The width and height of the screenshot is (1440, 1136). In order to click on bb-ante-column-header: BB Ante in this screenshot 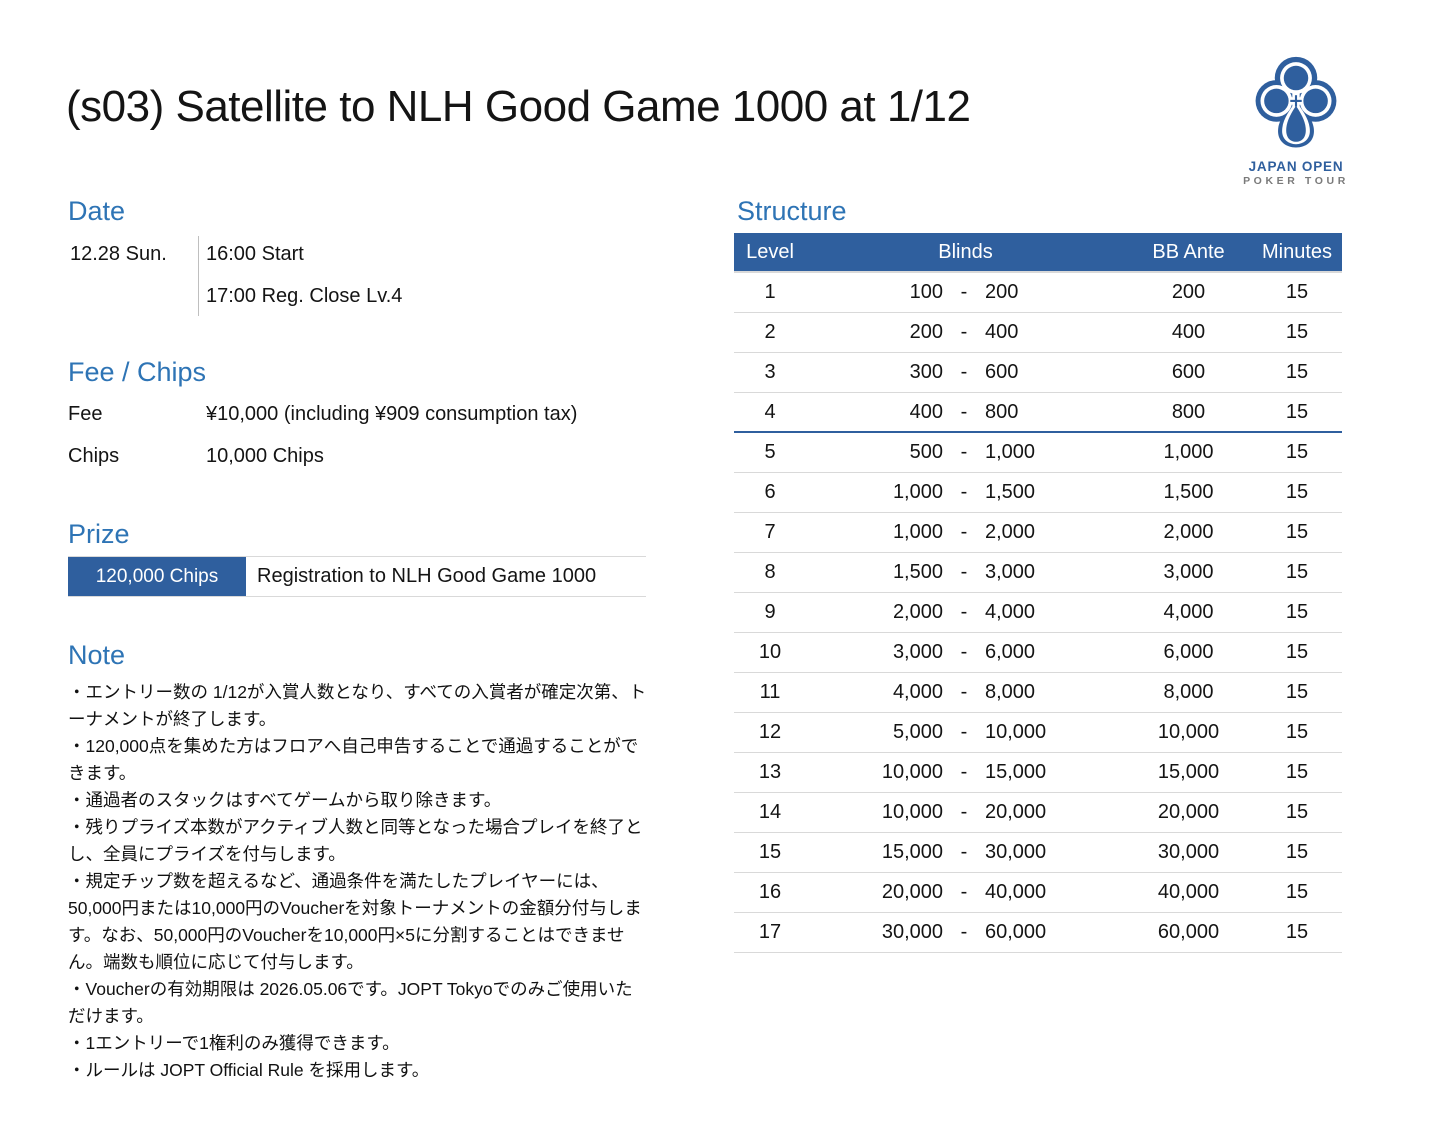, I will do `click(1188, 251)`.